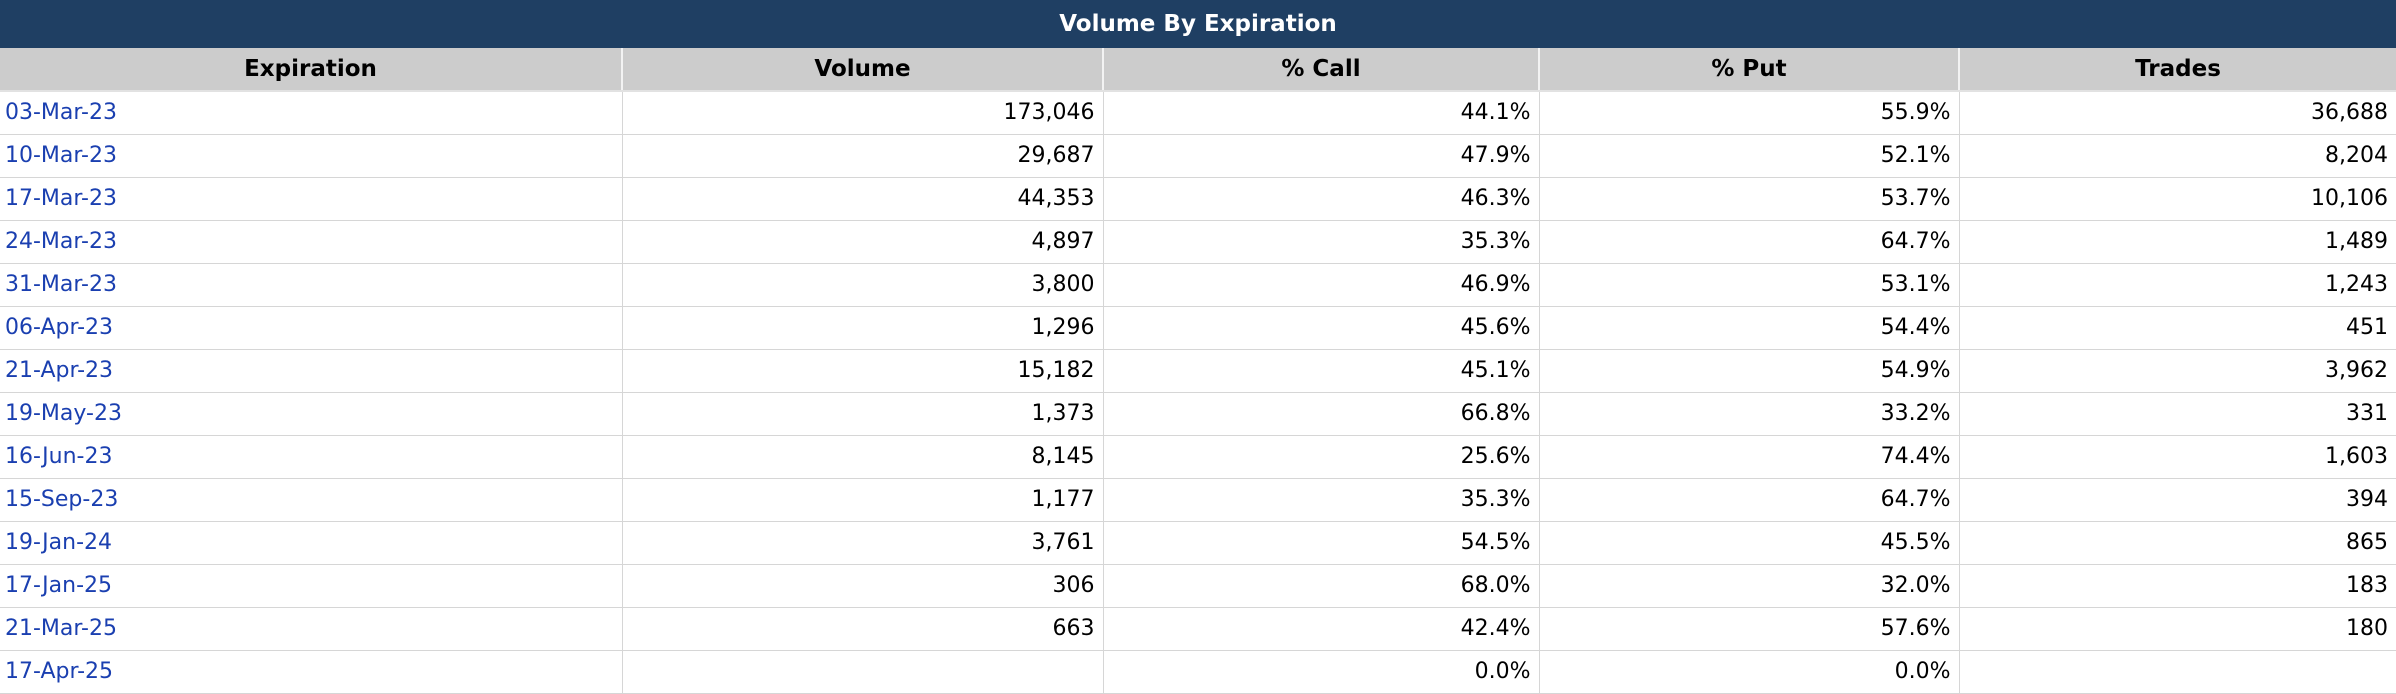  I want to click on header-row: Expiration Volume % Call % Put Trades, so click(1198, 70).